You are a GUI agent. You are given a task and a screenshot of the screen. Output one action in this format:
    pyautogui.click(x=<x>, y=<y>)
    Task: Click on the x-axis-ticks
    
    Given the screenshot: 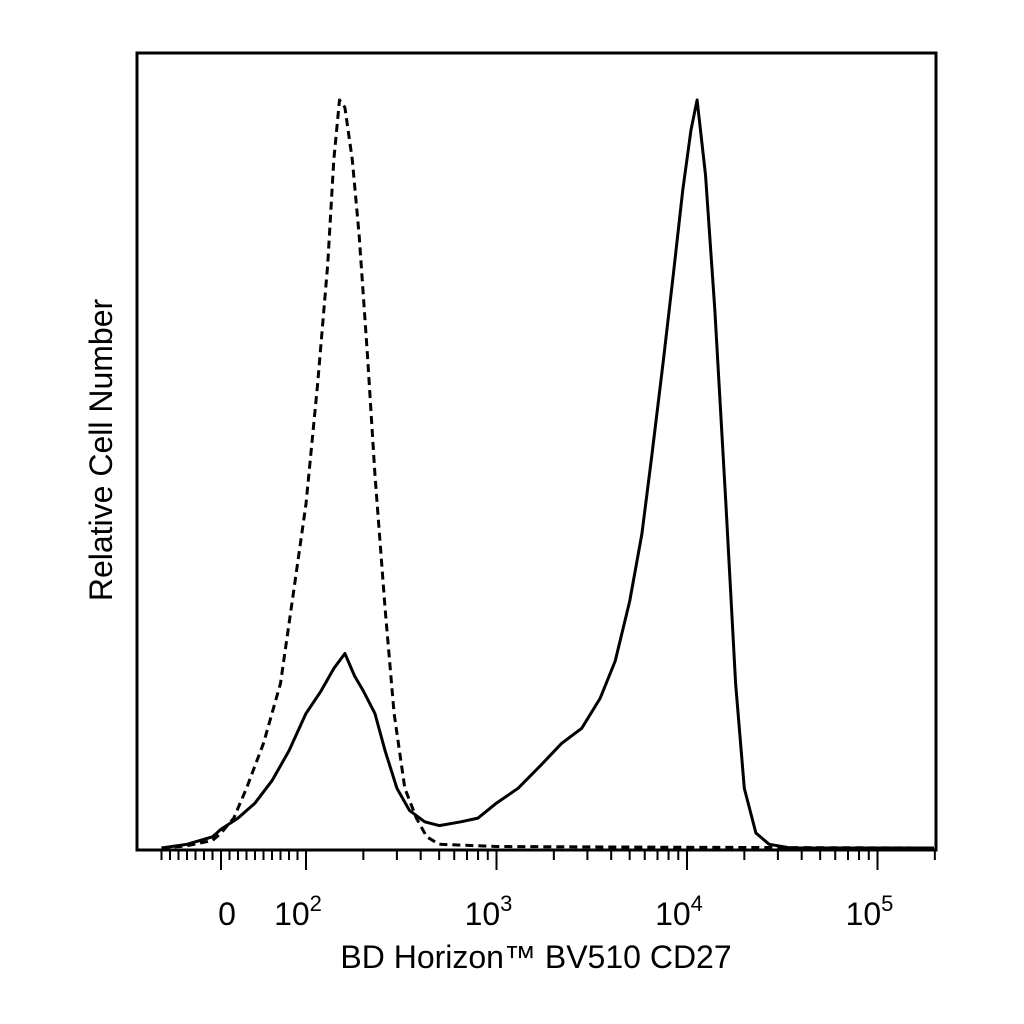 What is the action you would take?
    pyautogui.click(x=548, y=860)
    